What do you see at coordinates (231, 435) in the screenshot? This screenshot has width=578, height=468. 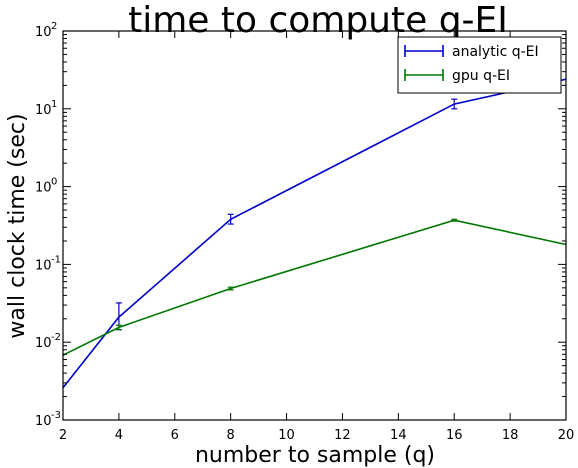 I see `x-tick-label: 8` at bounding box center [231, 435].